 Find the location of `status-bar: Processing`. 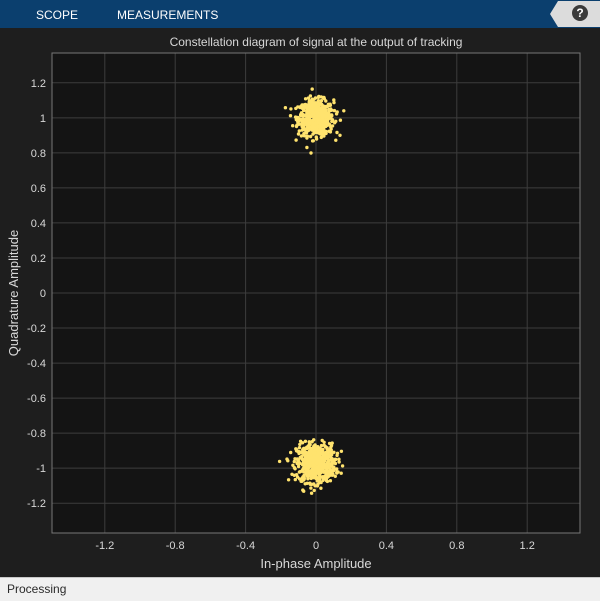

status-bar: Processing is located at coordinates (300, 589).